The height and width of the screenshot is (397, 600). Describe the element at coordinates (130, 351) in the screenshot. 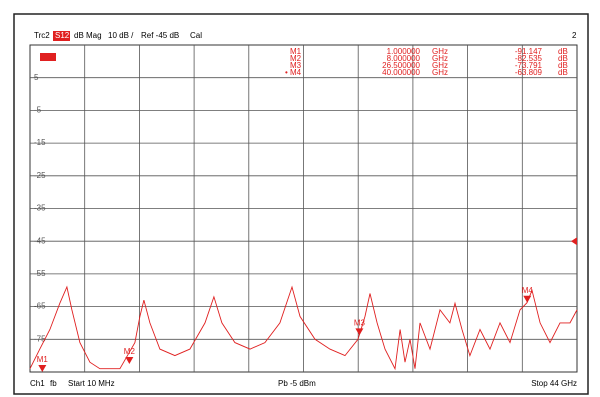

I see `marker-label: M2` at that location.